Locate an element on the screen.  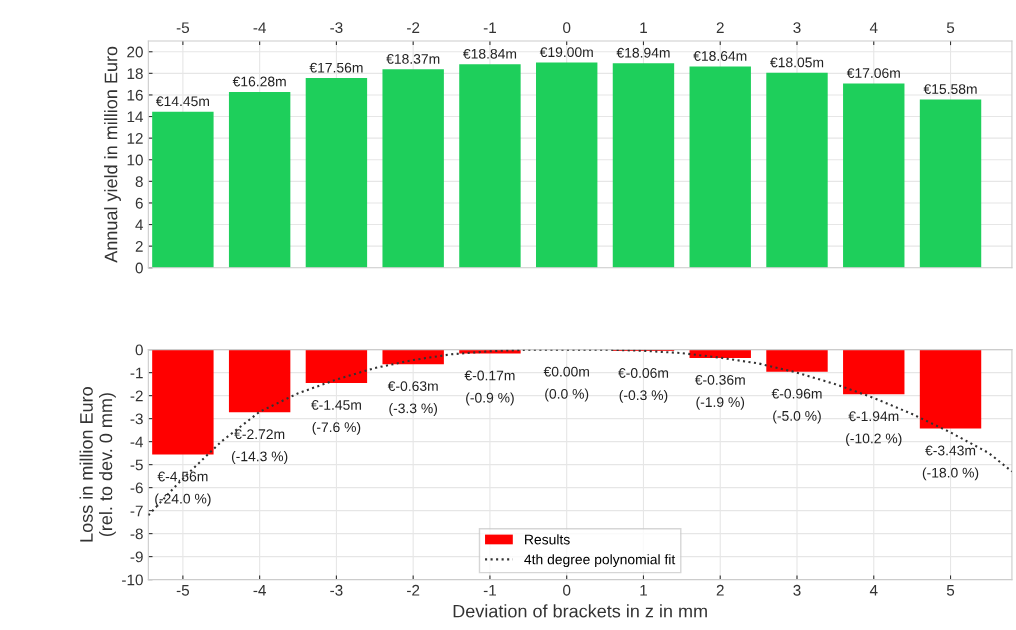
data-label: €17.06m is located at coordinates (873, 73).